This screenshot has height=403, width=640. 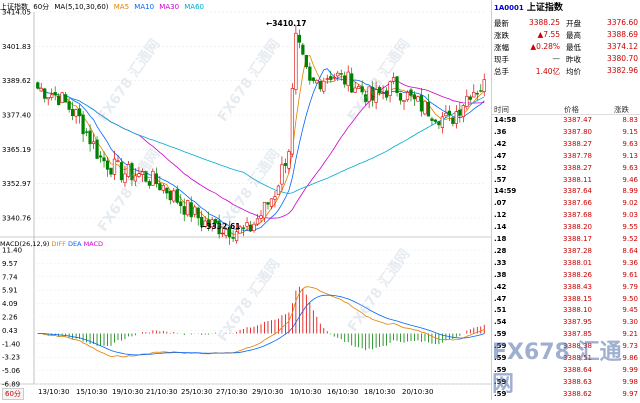 I want to click on tick-price: 3387.64, so click(x=577, y=191).